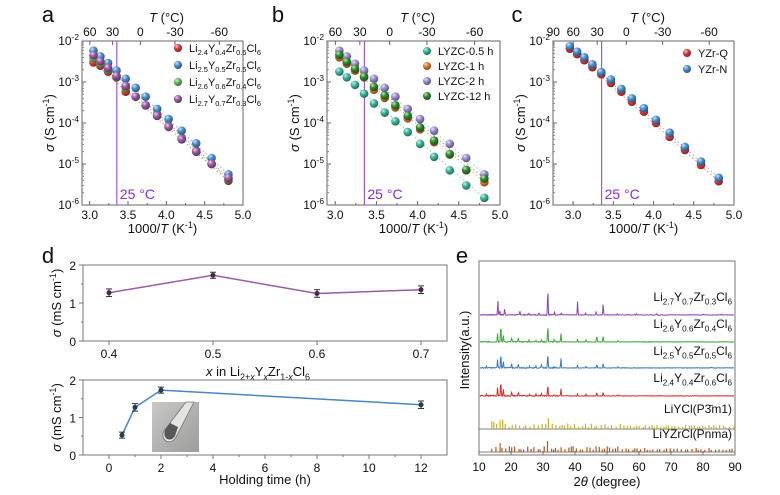  What do you see at coordinates (225, 101) in the screenshot?
I see `legend-label: Li2.7Y0.7Zr0.3Cl6` at bounding box center [225, 101].